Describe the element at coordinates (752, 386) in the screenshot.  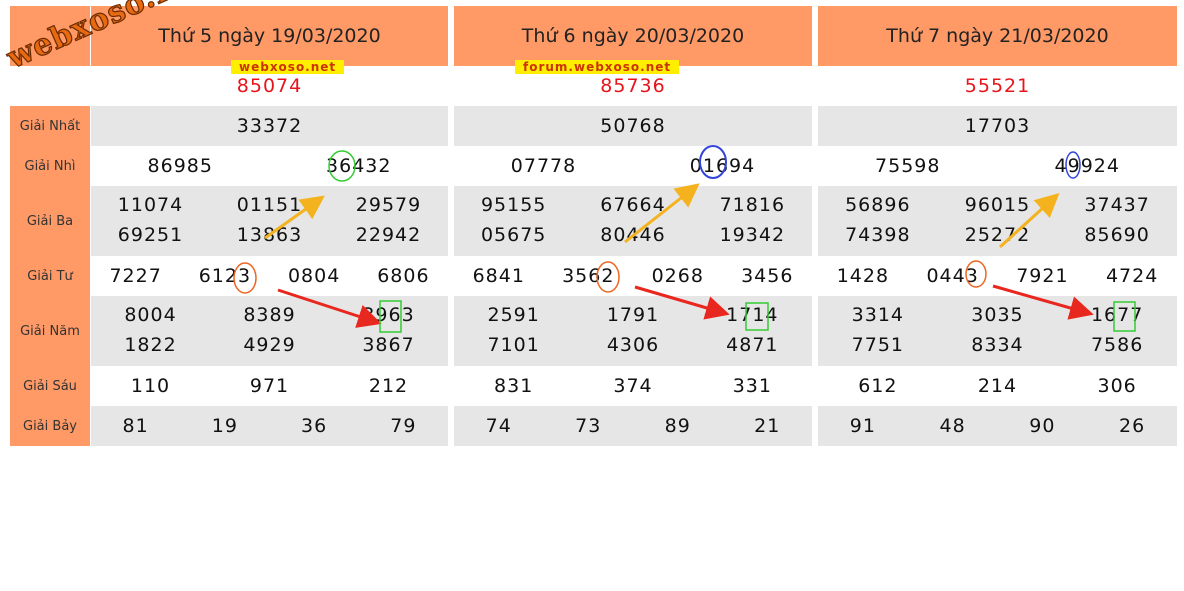
I see `sixth-prize: 331` at that location.